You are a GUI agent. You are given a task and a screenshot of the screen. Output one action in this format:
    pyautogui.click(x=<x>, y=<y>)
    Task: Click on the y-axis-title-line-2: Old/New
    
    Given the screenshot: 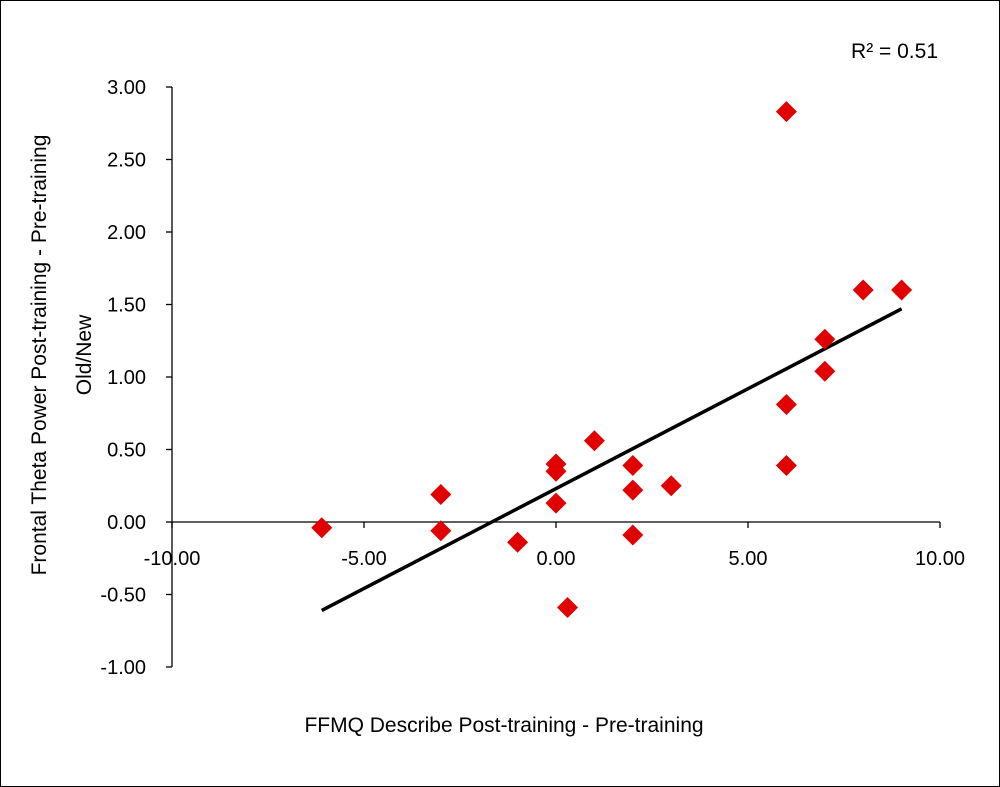 What is the action you would take?
    pyautogui.click(x=84, y=354)
    